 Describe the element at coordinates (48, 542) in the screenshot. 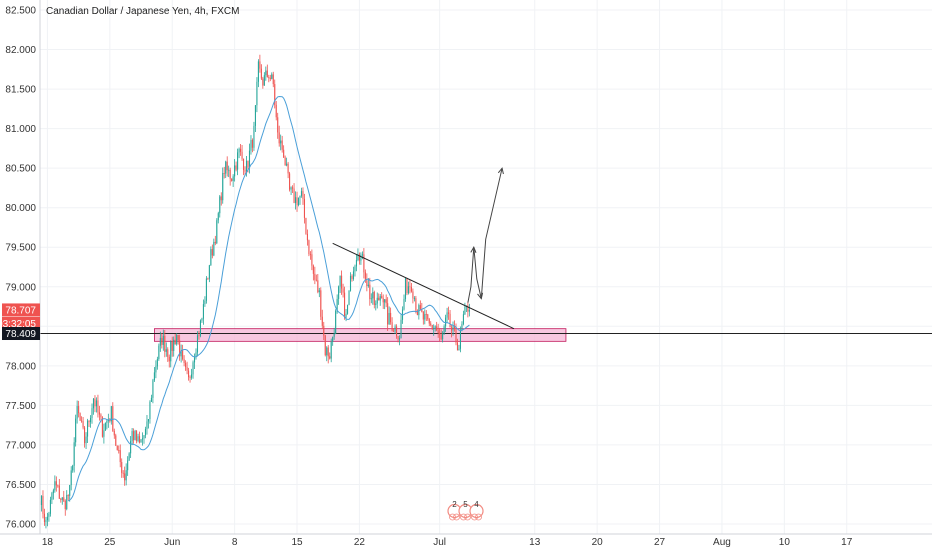

I see `time-tick-label: 18` at that location.